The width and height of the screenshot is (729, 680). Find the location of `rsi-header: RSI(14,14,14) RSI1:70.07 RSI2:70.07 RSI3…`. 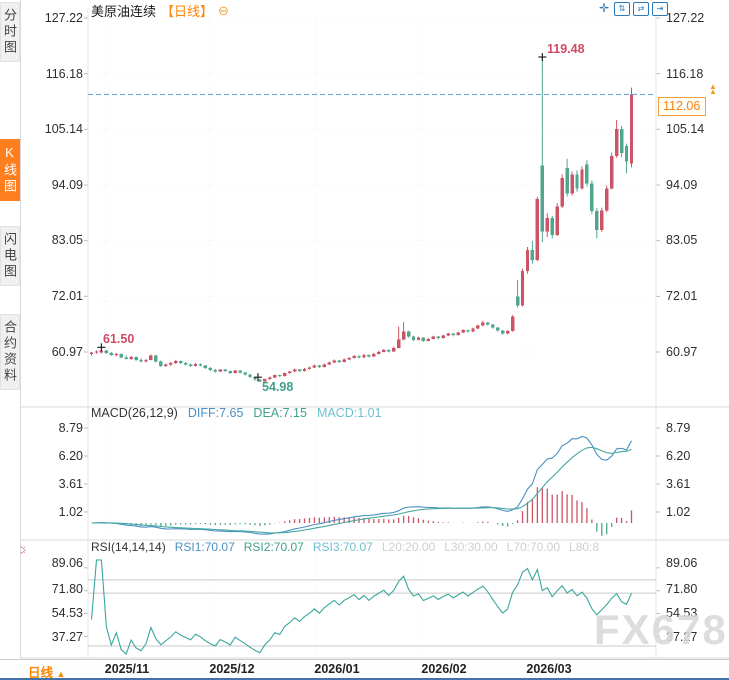

rsi-header: RSI(14,14,14) RSI1:70.07 RSI2:70.07 RSI3… is located at coordinates (345, 547).